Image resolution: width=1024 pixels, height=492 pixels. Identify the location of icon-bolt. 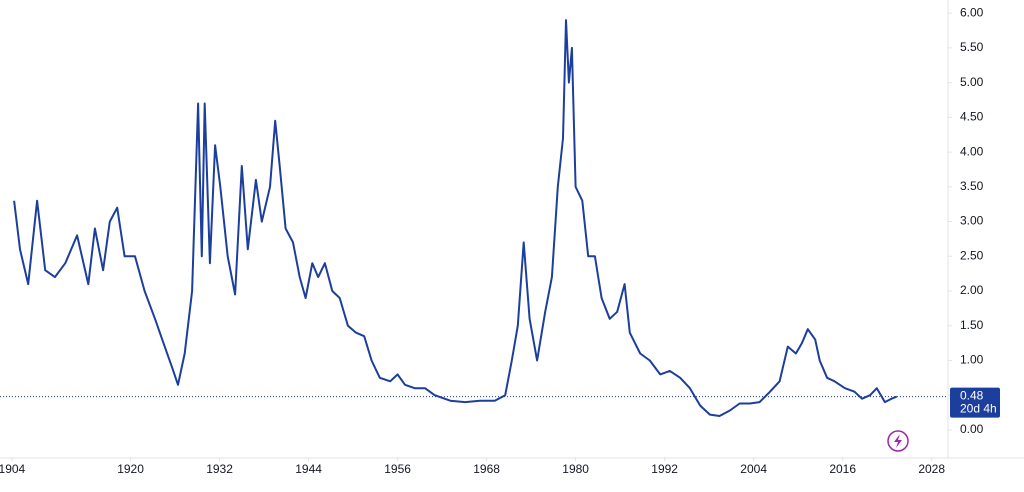
(898, 441).